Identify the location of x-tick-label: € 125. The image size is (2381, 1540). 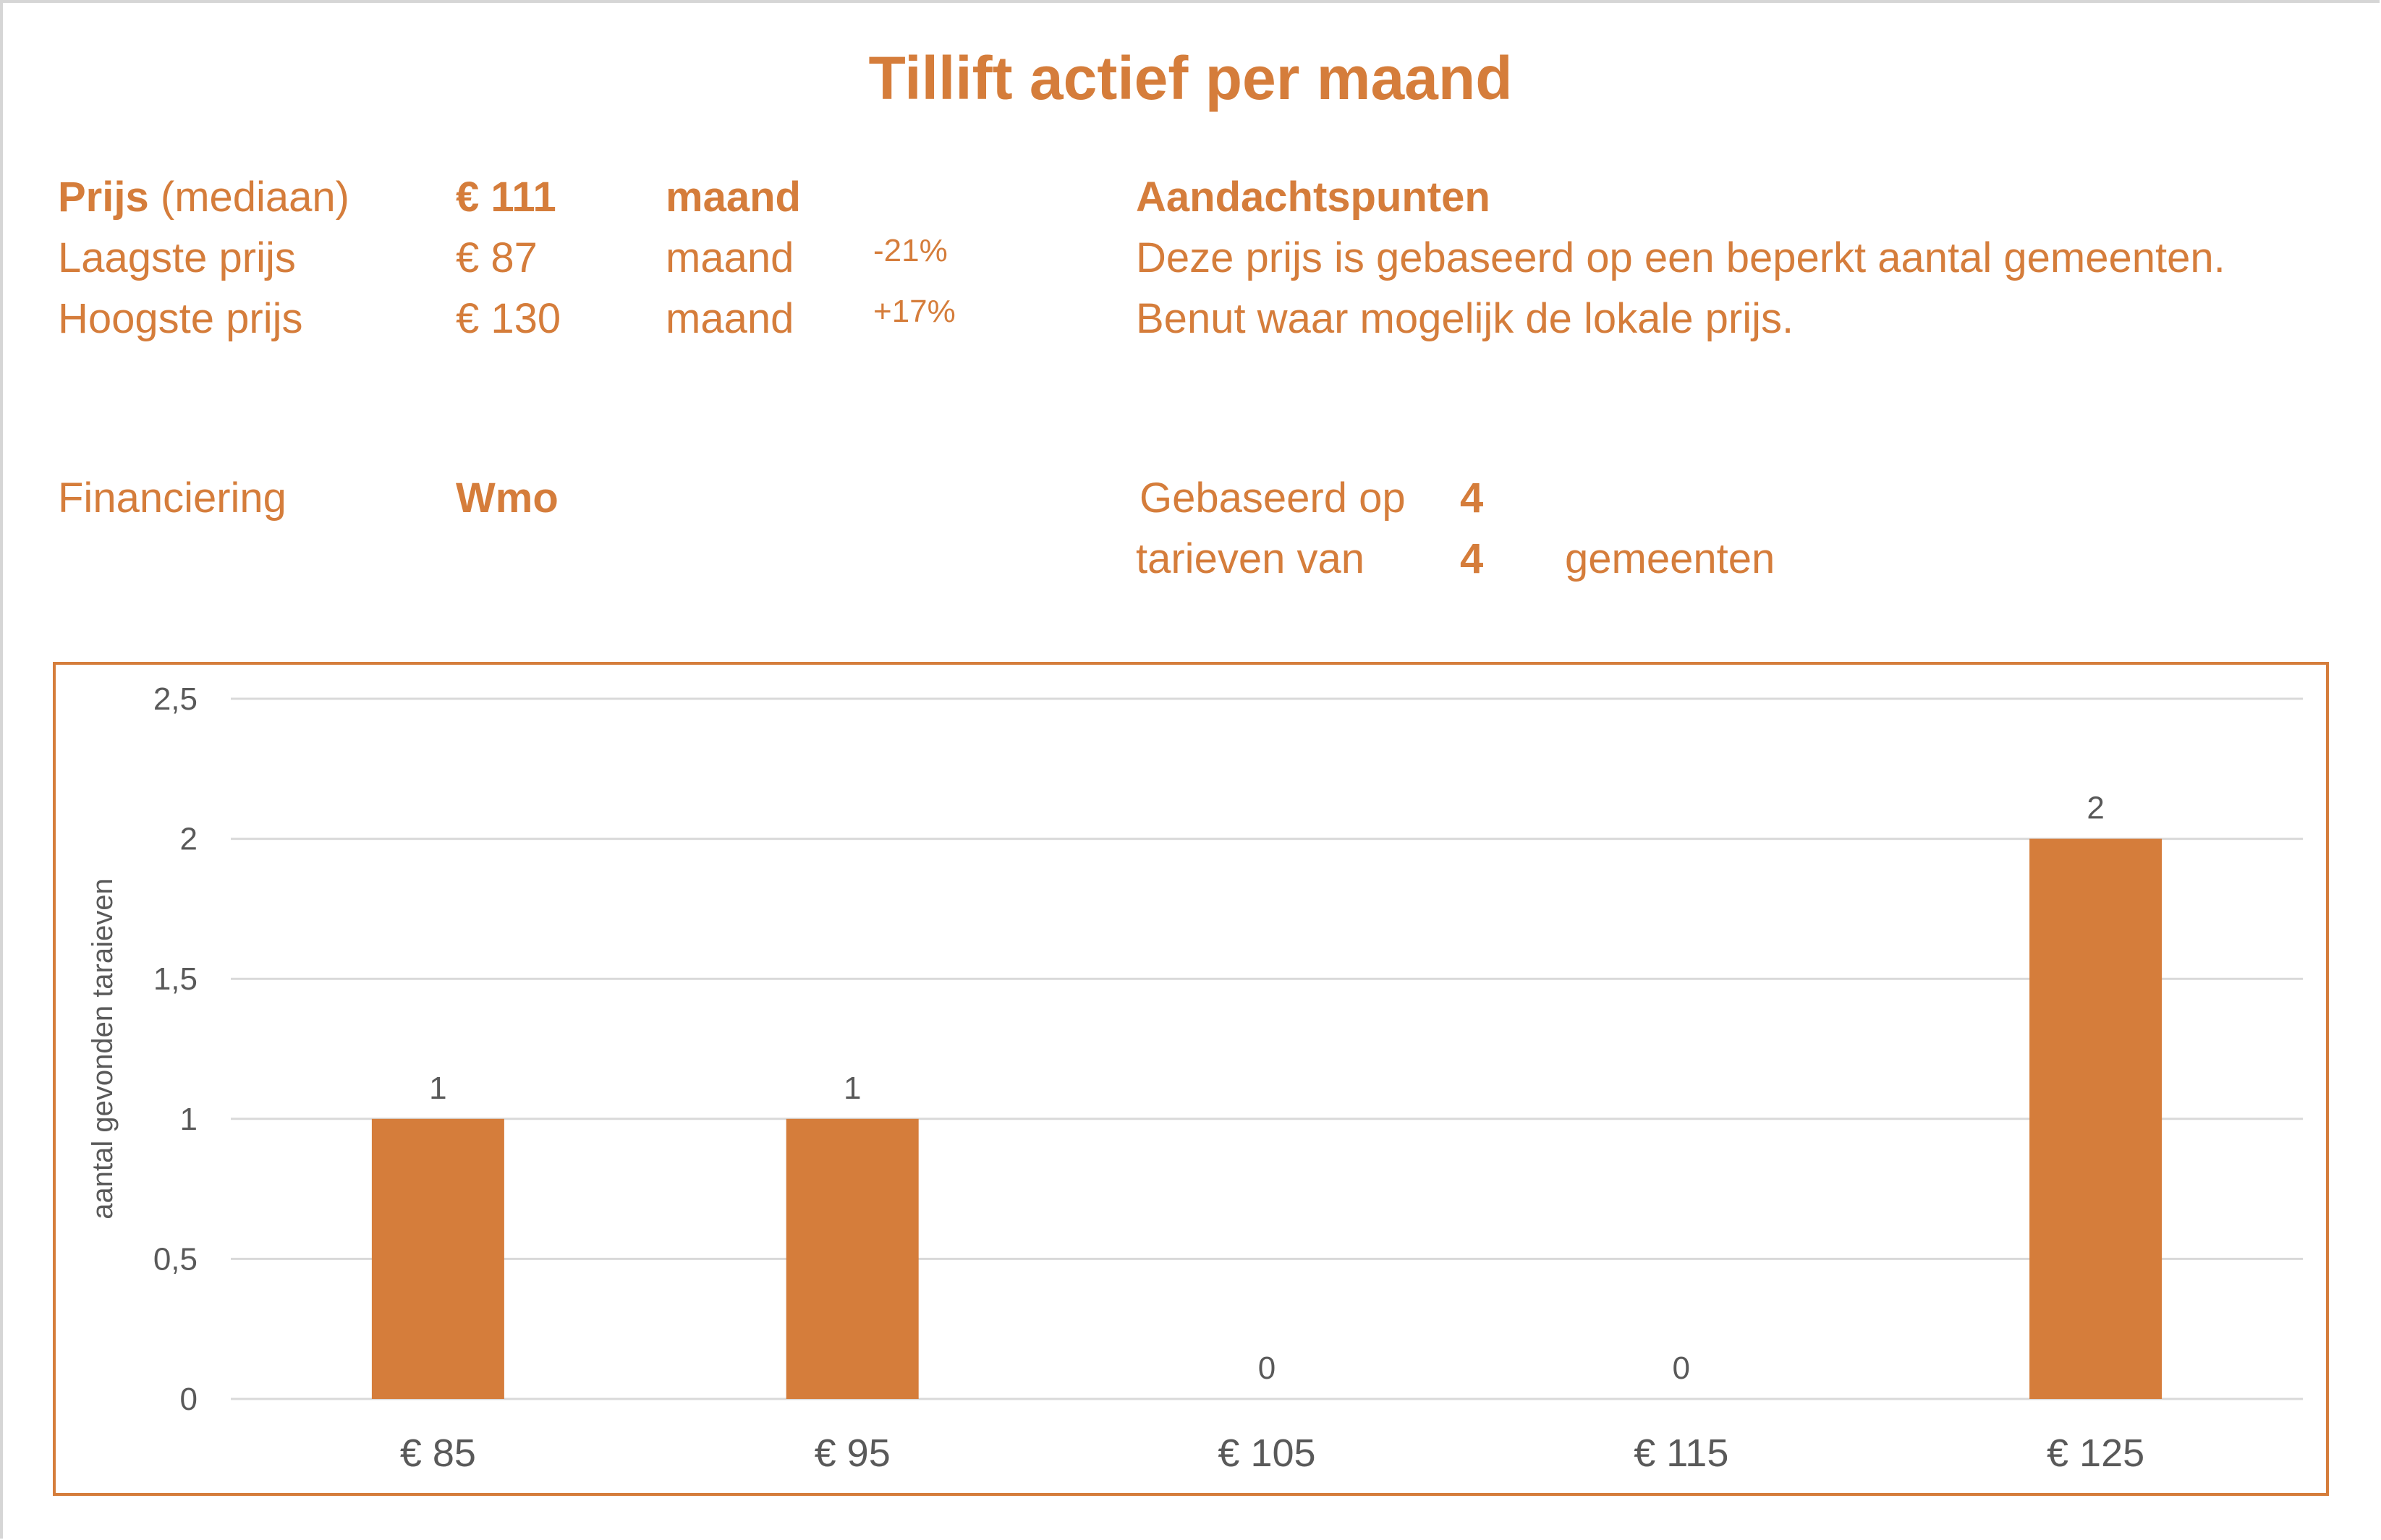
(2095, 1453).